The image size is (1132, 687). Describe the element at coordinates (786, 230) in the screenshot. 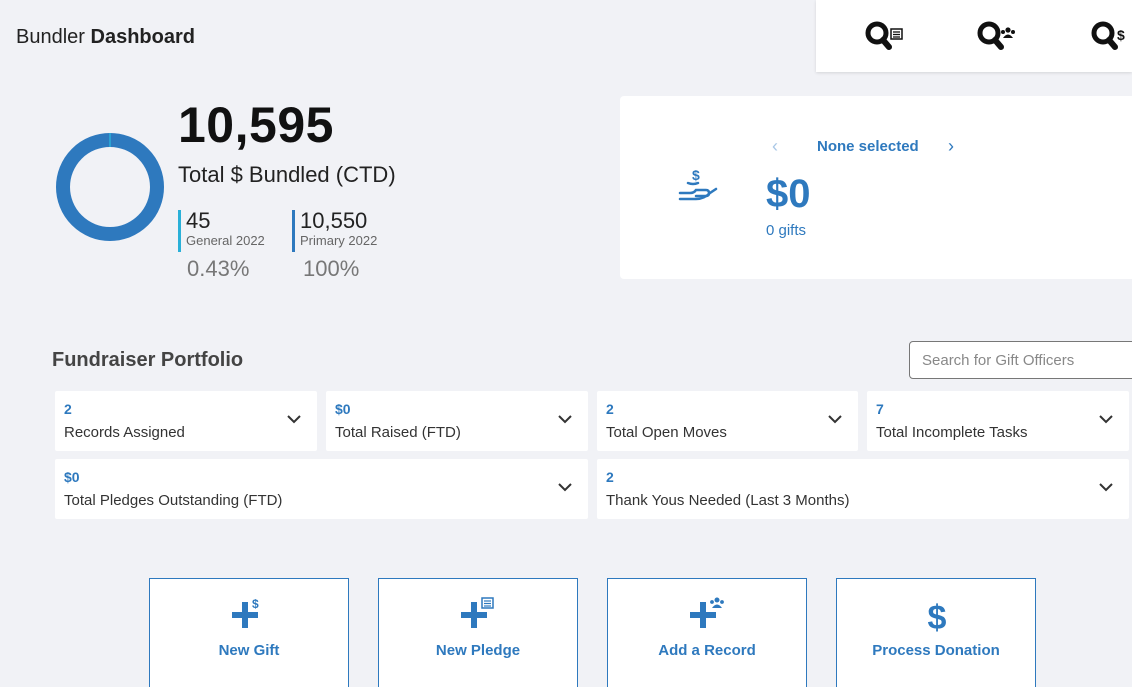

I see `gift-count: 0 gifts` at that location.